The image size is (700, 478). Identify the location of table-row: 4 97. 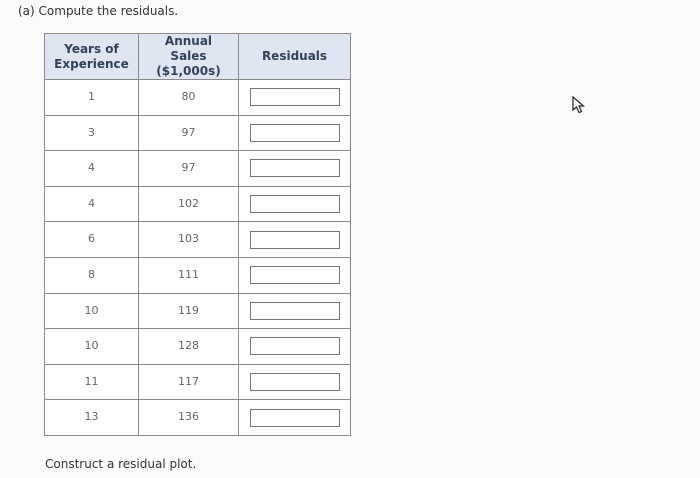
(197, 168).